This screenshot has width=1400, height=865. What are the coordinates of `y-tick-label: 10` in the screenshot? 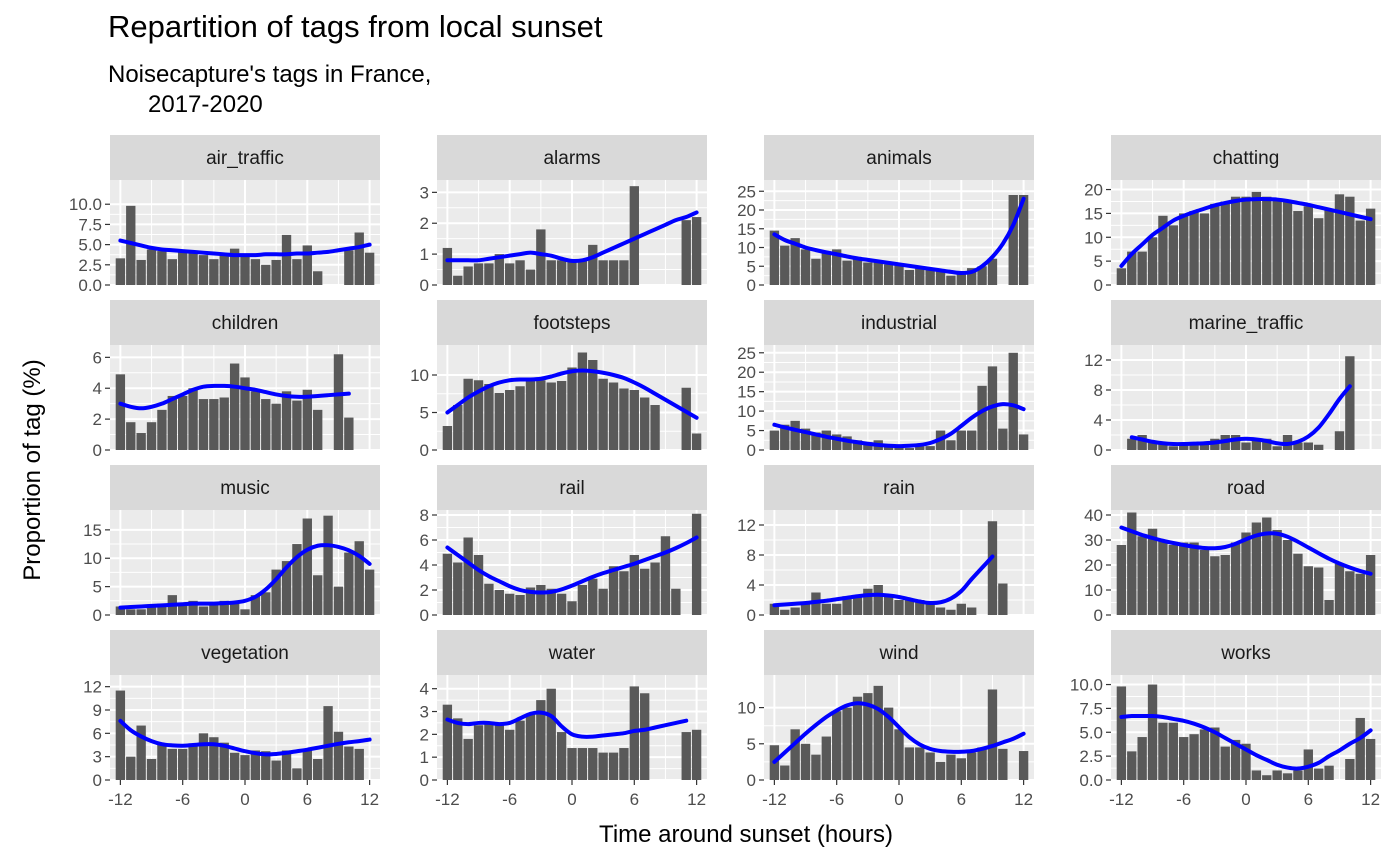 It's located at (1093, 590).